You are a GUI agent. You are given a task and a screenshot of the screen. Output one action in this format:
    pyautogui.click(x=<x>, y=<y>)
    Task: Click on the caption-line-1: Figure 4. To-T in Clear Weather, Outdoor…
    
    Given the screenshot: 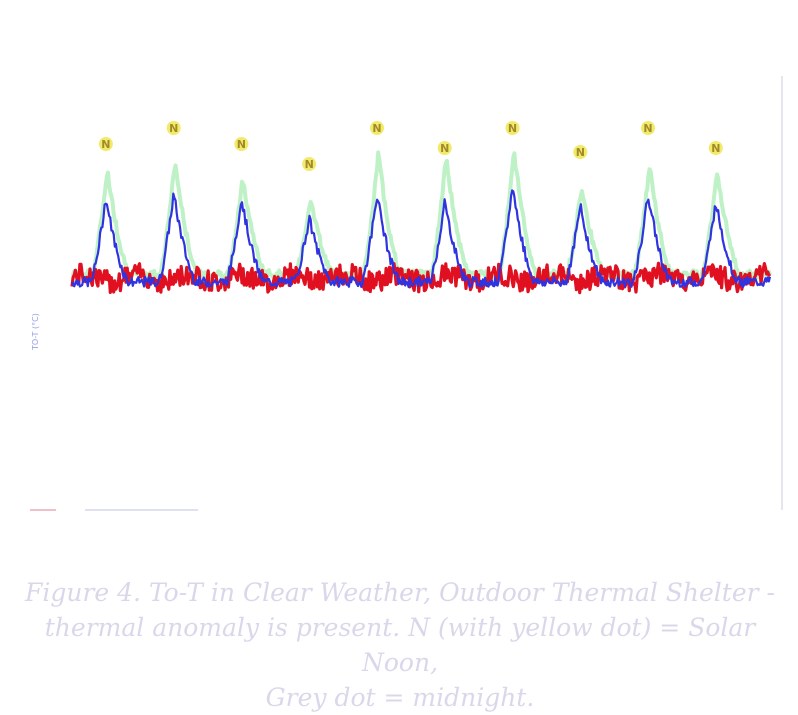 What is the action you would take?
    pyautogui.click(x=400, y=592)
    